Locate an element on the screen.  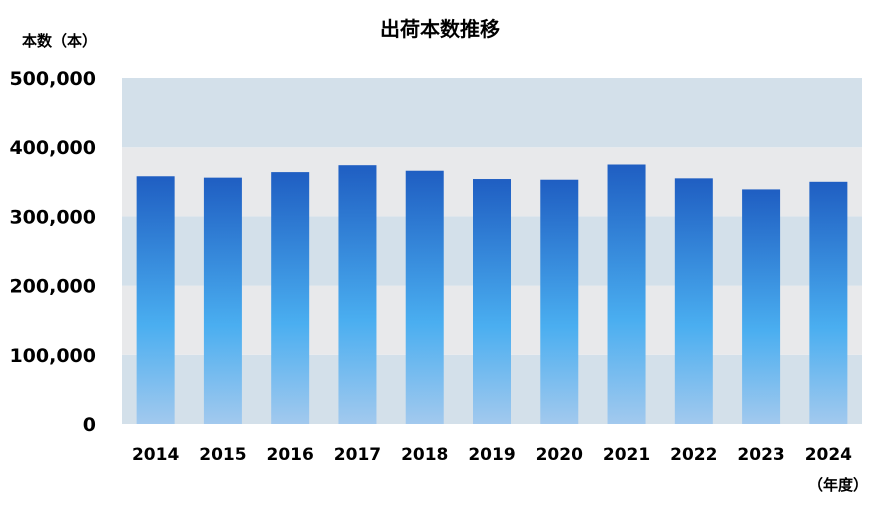
x-tick-label: 2024 is located at coordinates (828, 455).